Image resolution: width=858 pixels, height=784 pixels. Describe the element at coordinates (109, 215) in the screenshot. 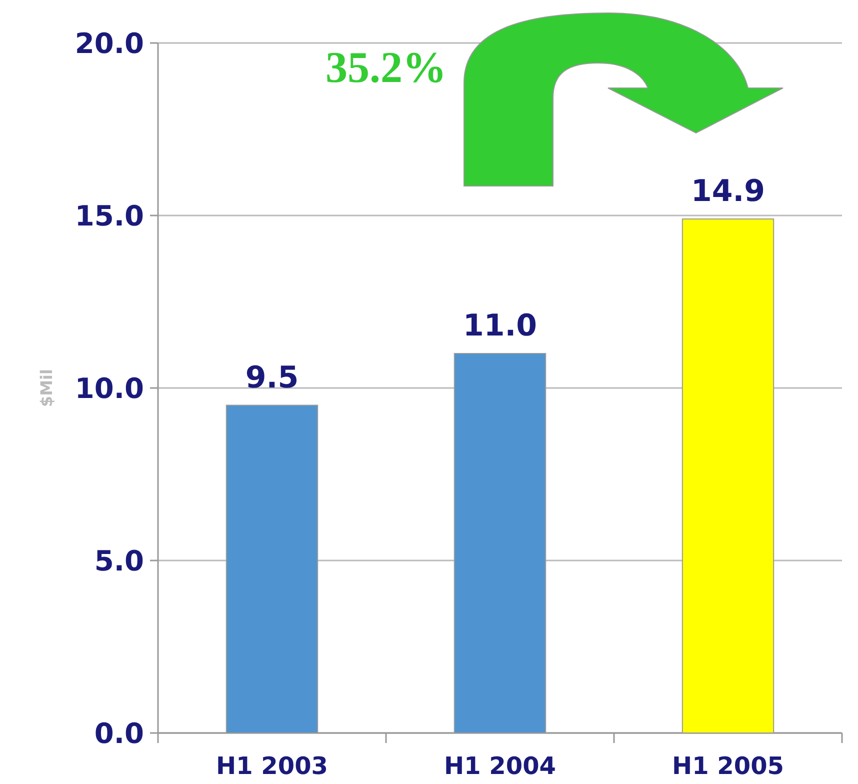

I see `y-tick-label: 15.0` at that location.